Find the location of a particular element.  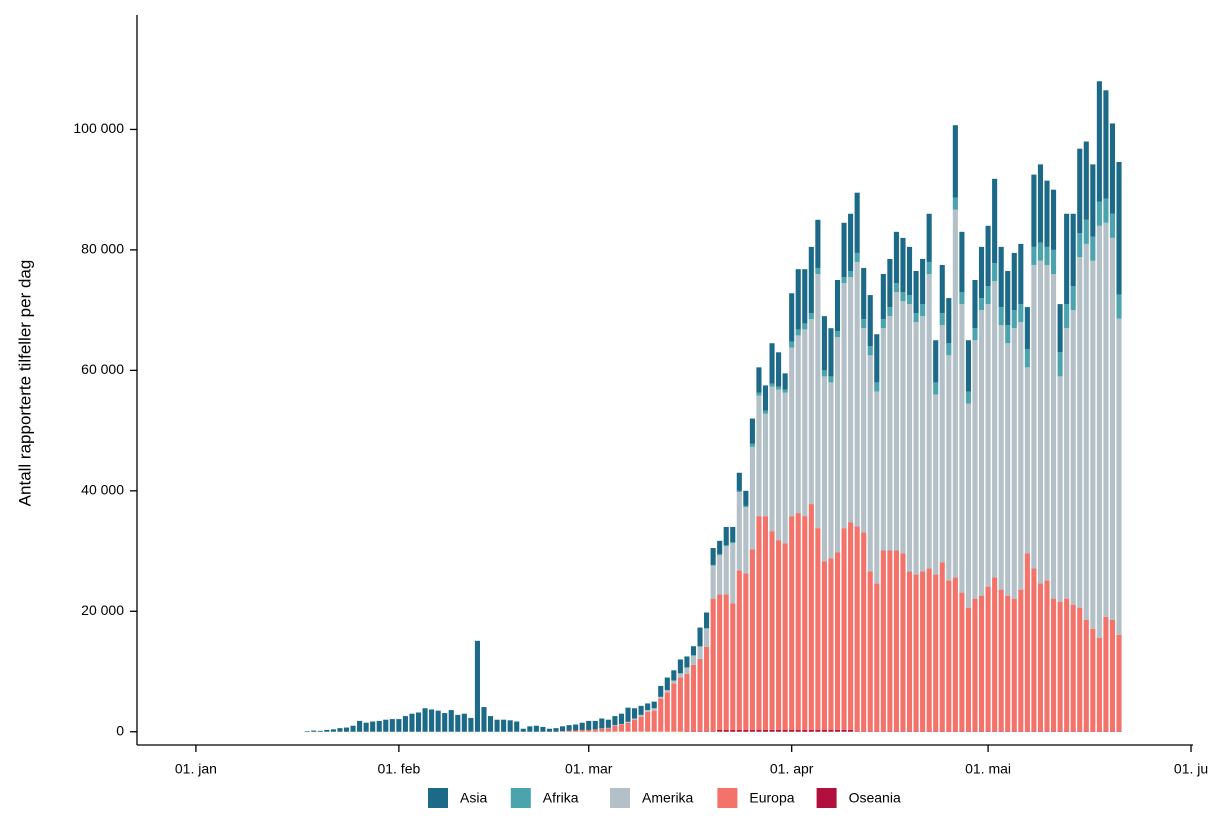

legend-label: Oseania is located at coordinates (875, 798).